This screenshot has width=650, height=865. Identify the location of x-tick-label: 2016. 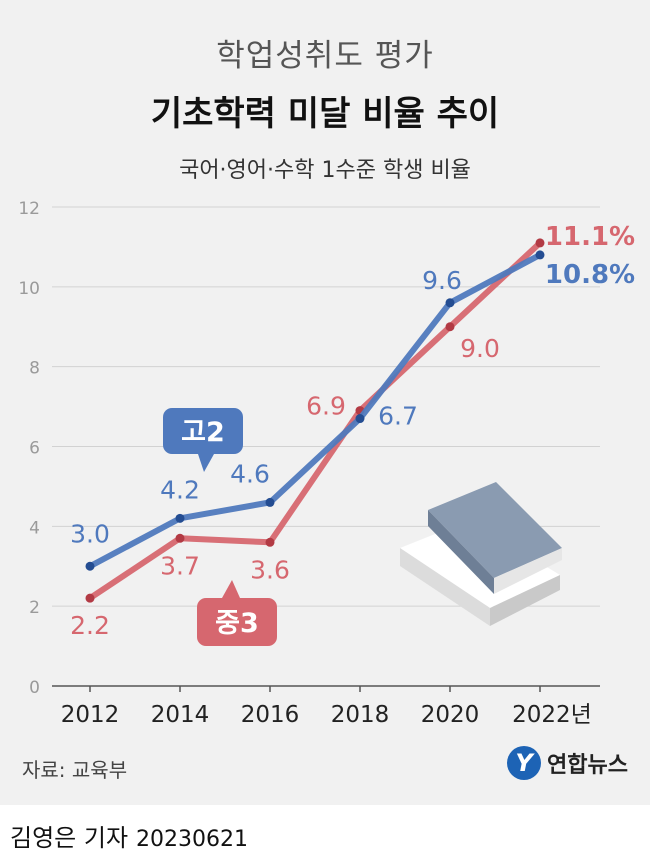
(270, 715).